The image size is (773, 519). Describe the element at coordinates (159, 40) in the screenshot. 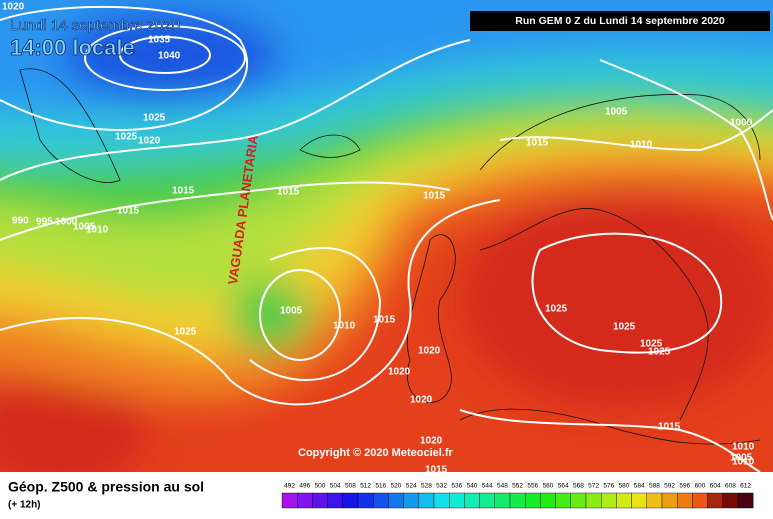

I see `isobar-label: 1035` at that location.